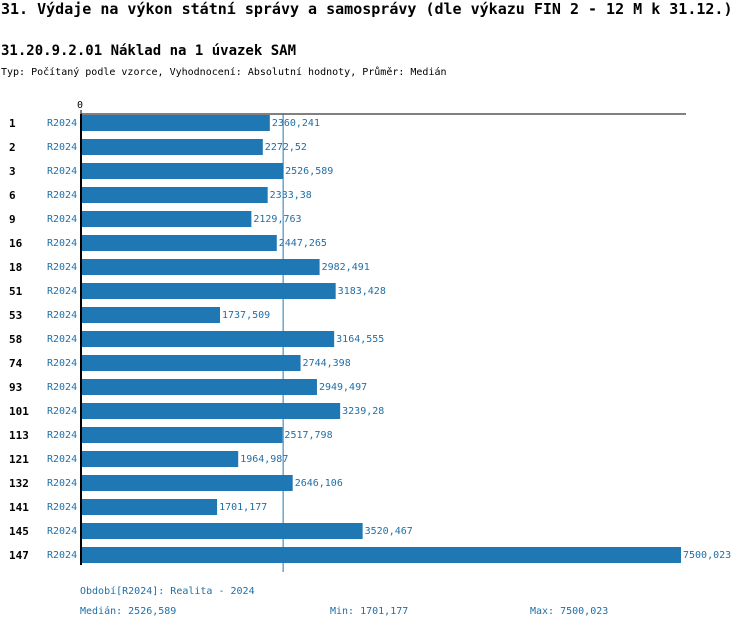 The width and height of the screenshot is (750, 630). I want to click on category-label: 18, so click(15, 267).